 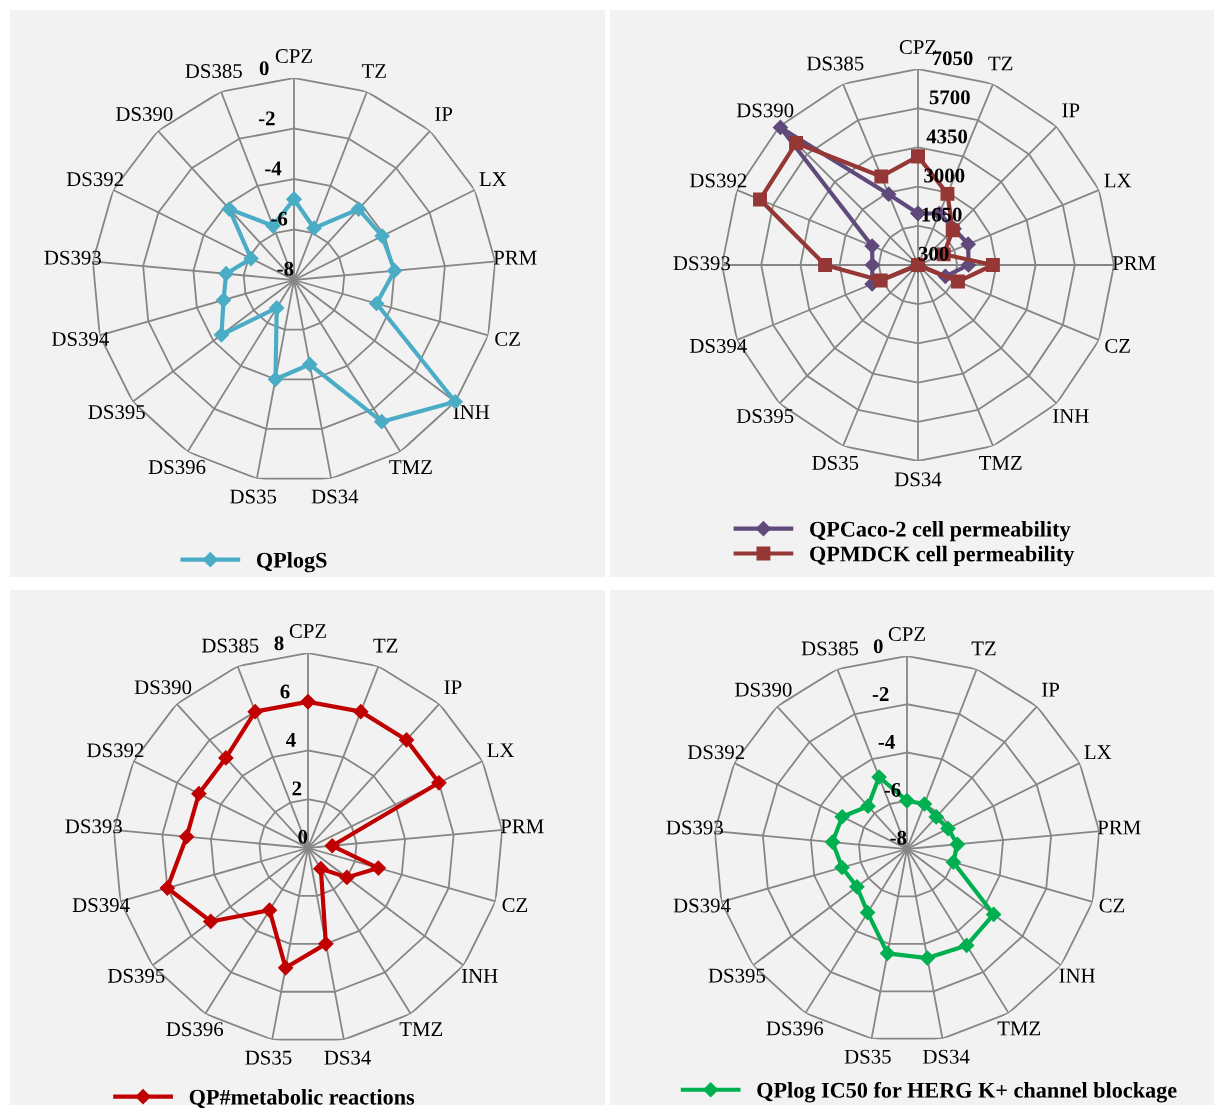 What do you see at coordinates (302, 1099) in the screenshot?
I see `legend-label: QP#metabolic reactions` at bounding box center [302, 1099].